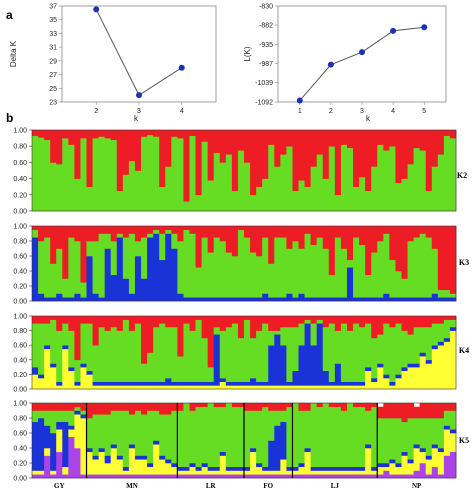 The height and width of the screenshot is (490, 474). Describe the element at coordinates (266, 7) in the screenshot. I see `y-tick-label: -830` at that location.